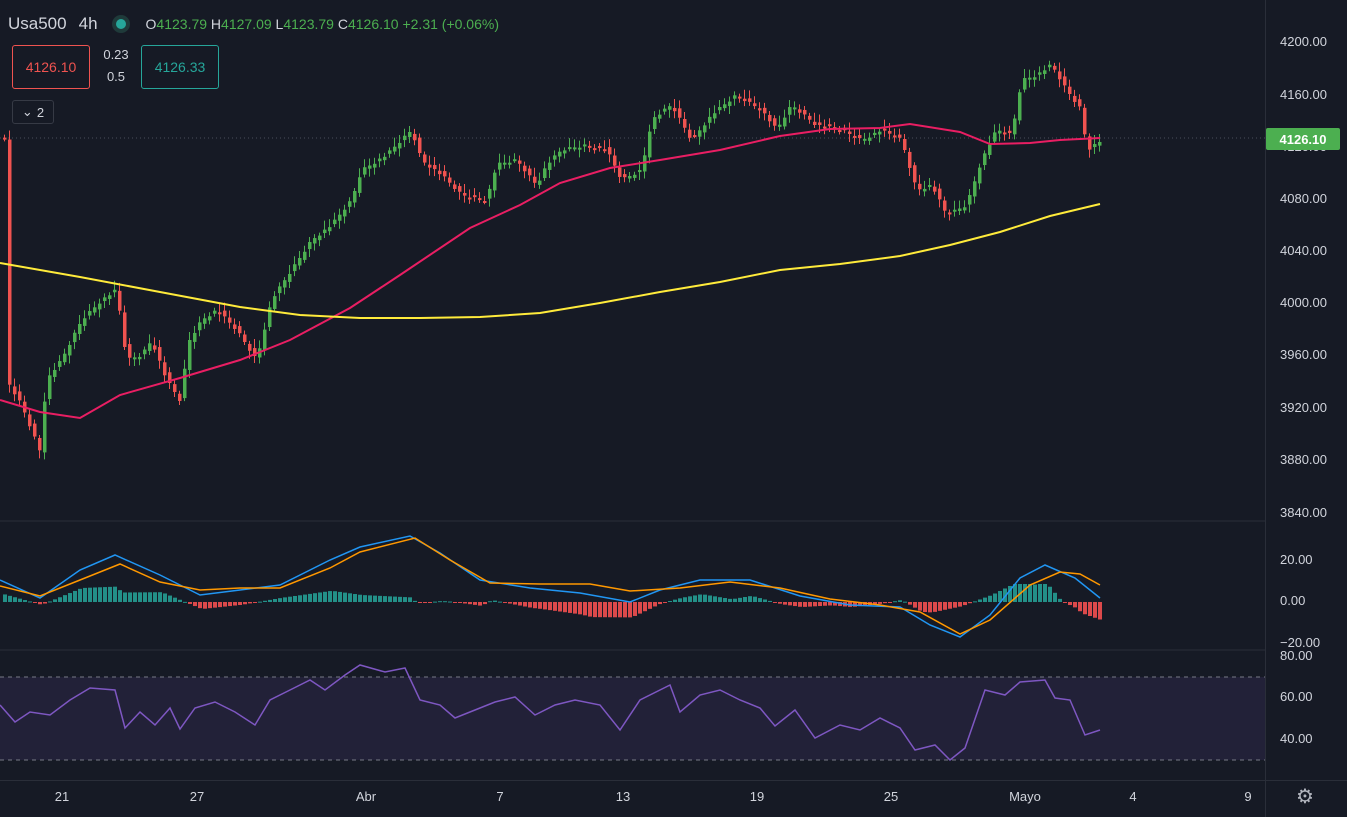 Image resolution: width=1347 pixels, height=817 pixels. What do you see at coordinates (197, 796) in the screenshot?
I see `time-tick: 27` at bounding box center [197, 796].